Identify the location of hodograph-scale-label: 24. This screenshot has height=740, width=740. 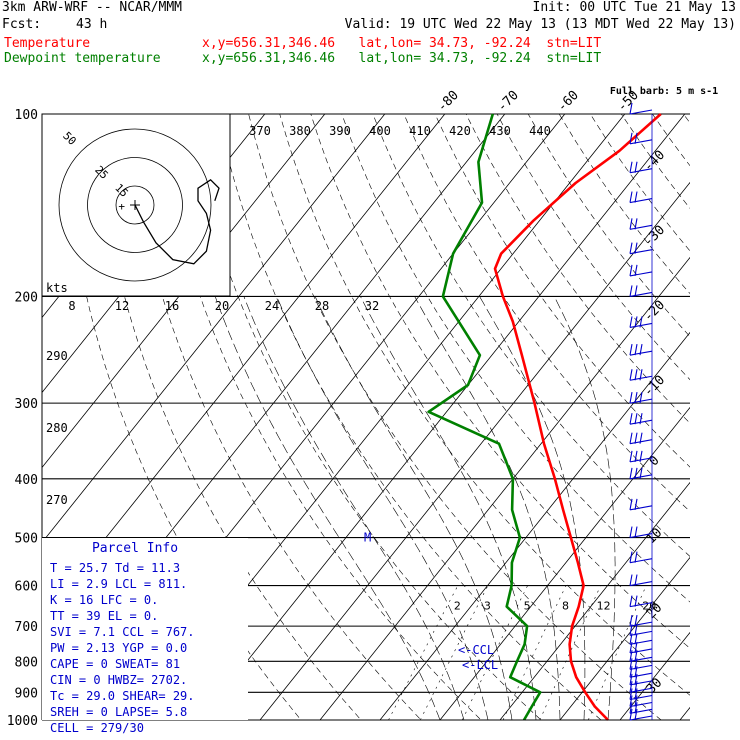
(272, 306).